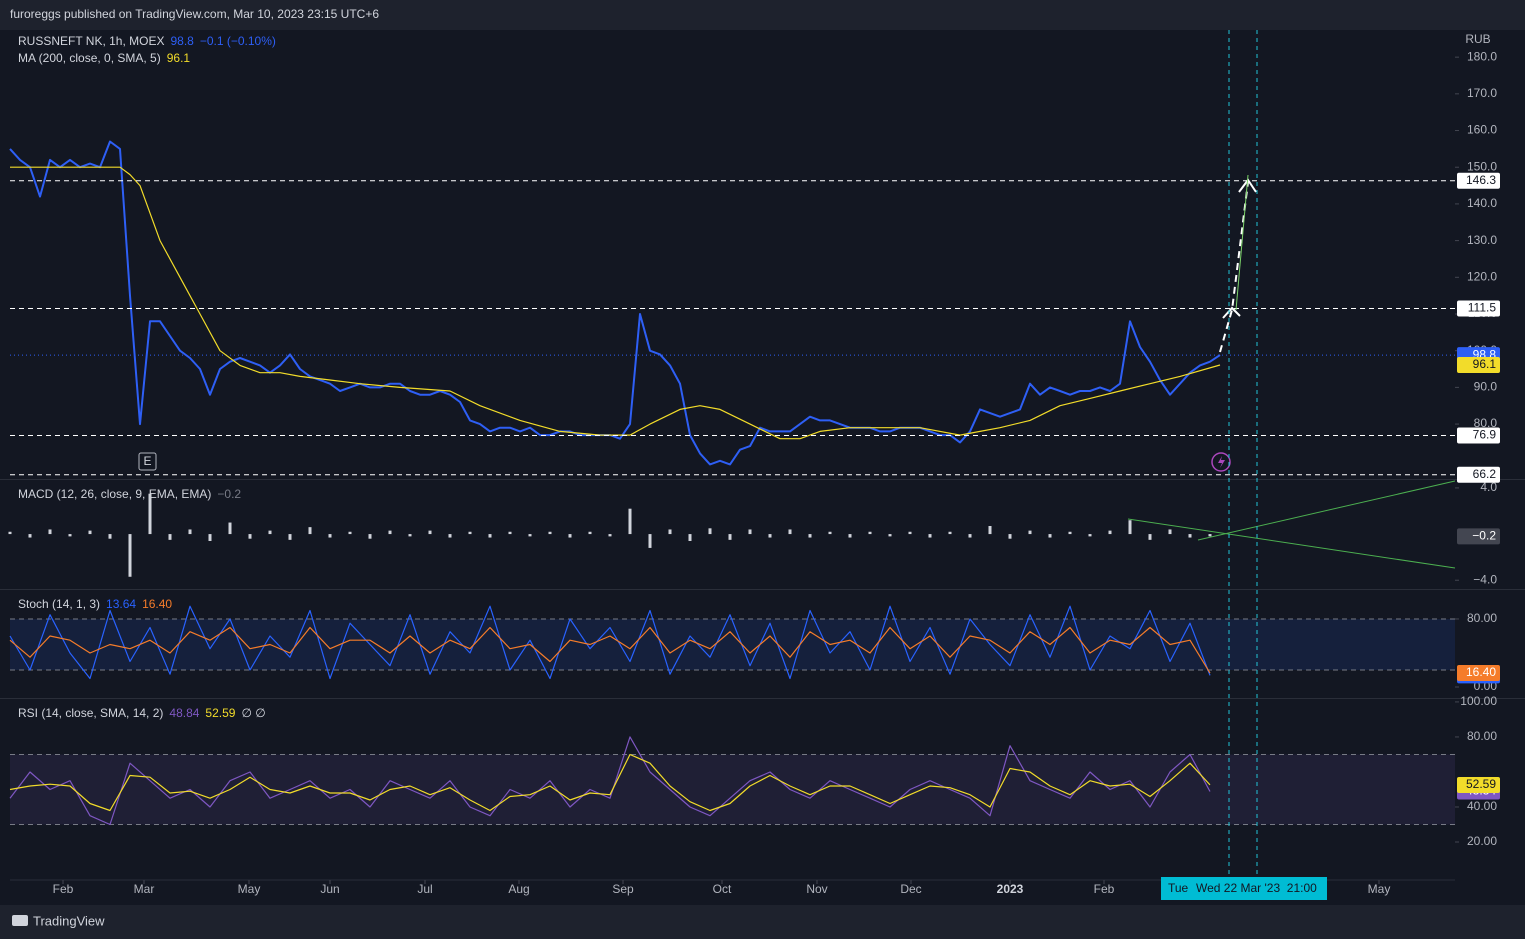 This screenshot has width=1525, height=939. What do you see at coordinates (1482, 93) in the screenshot?
I see `y-tick-label: 170.0` at bounding box center [1482, 93].